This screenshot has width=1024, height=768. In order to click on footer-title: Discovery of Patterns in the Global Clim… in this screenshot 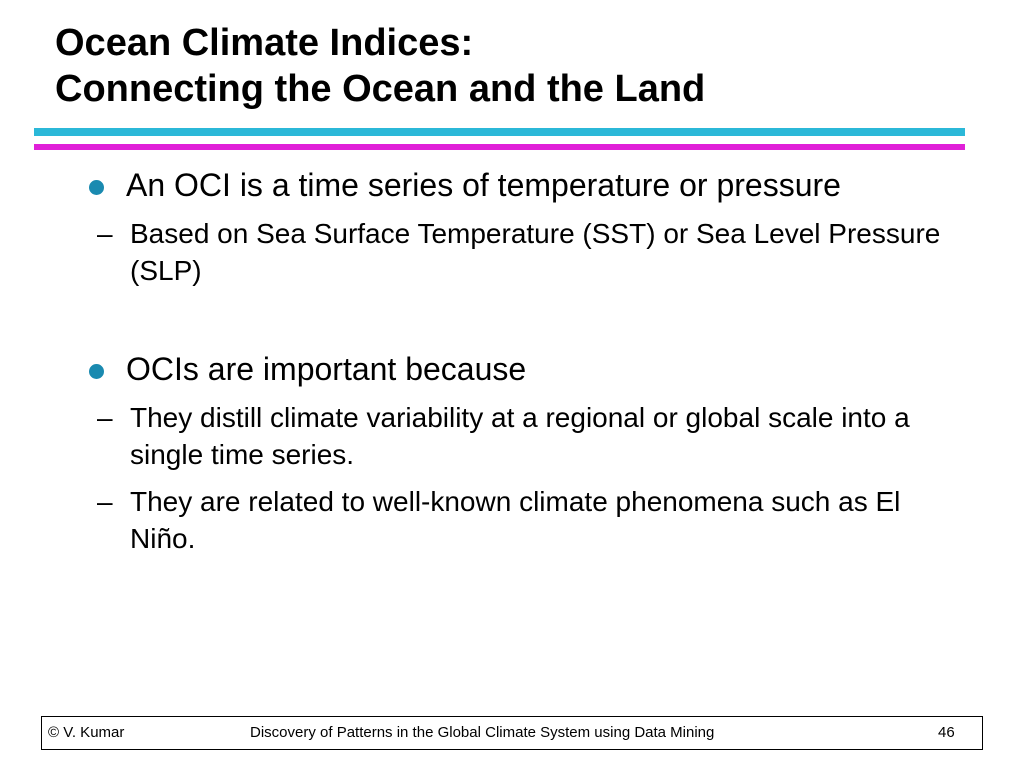, I will do `click(482, 732)`.